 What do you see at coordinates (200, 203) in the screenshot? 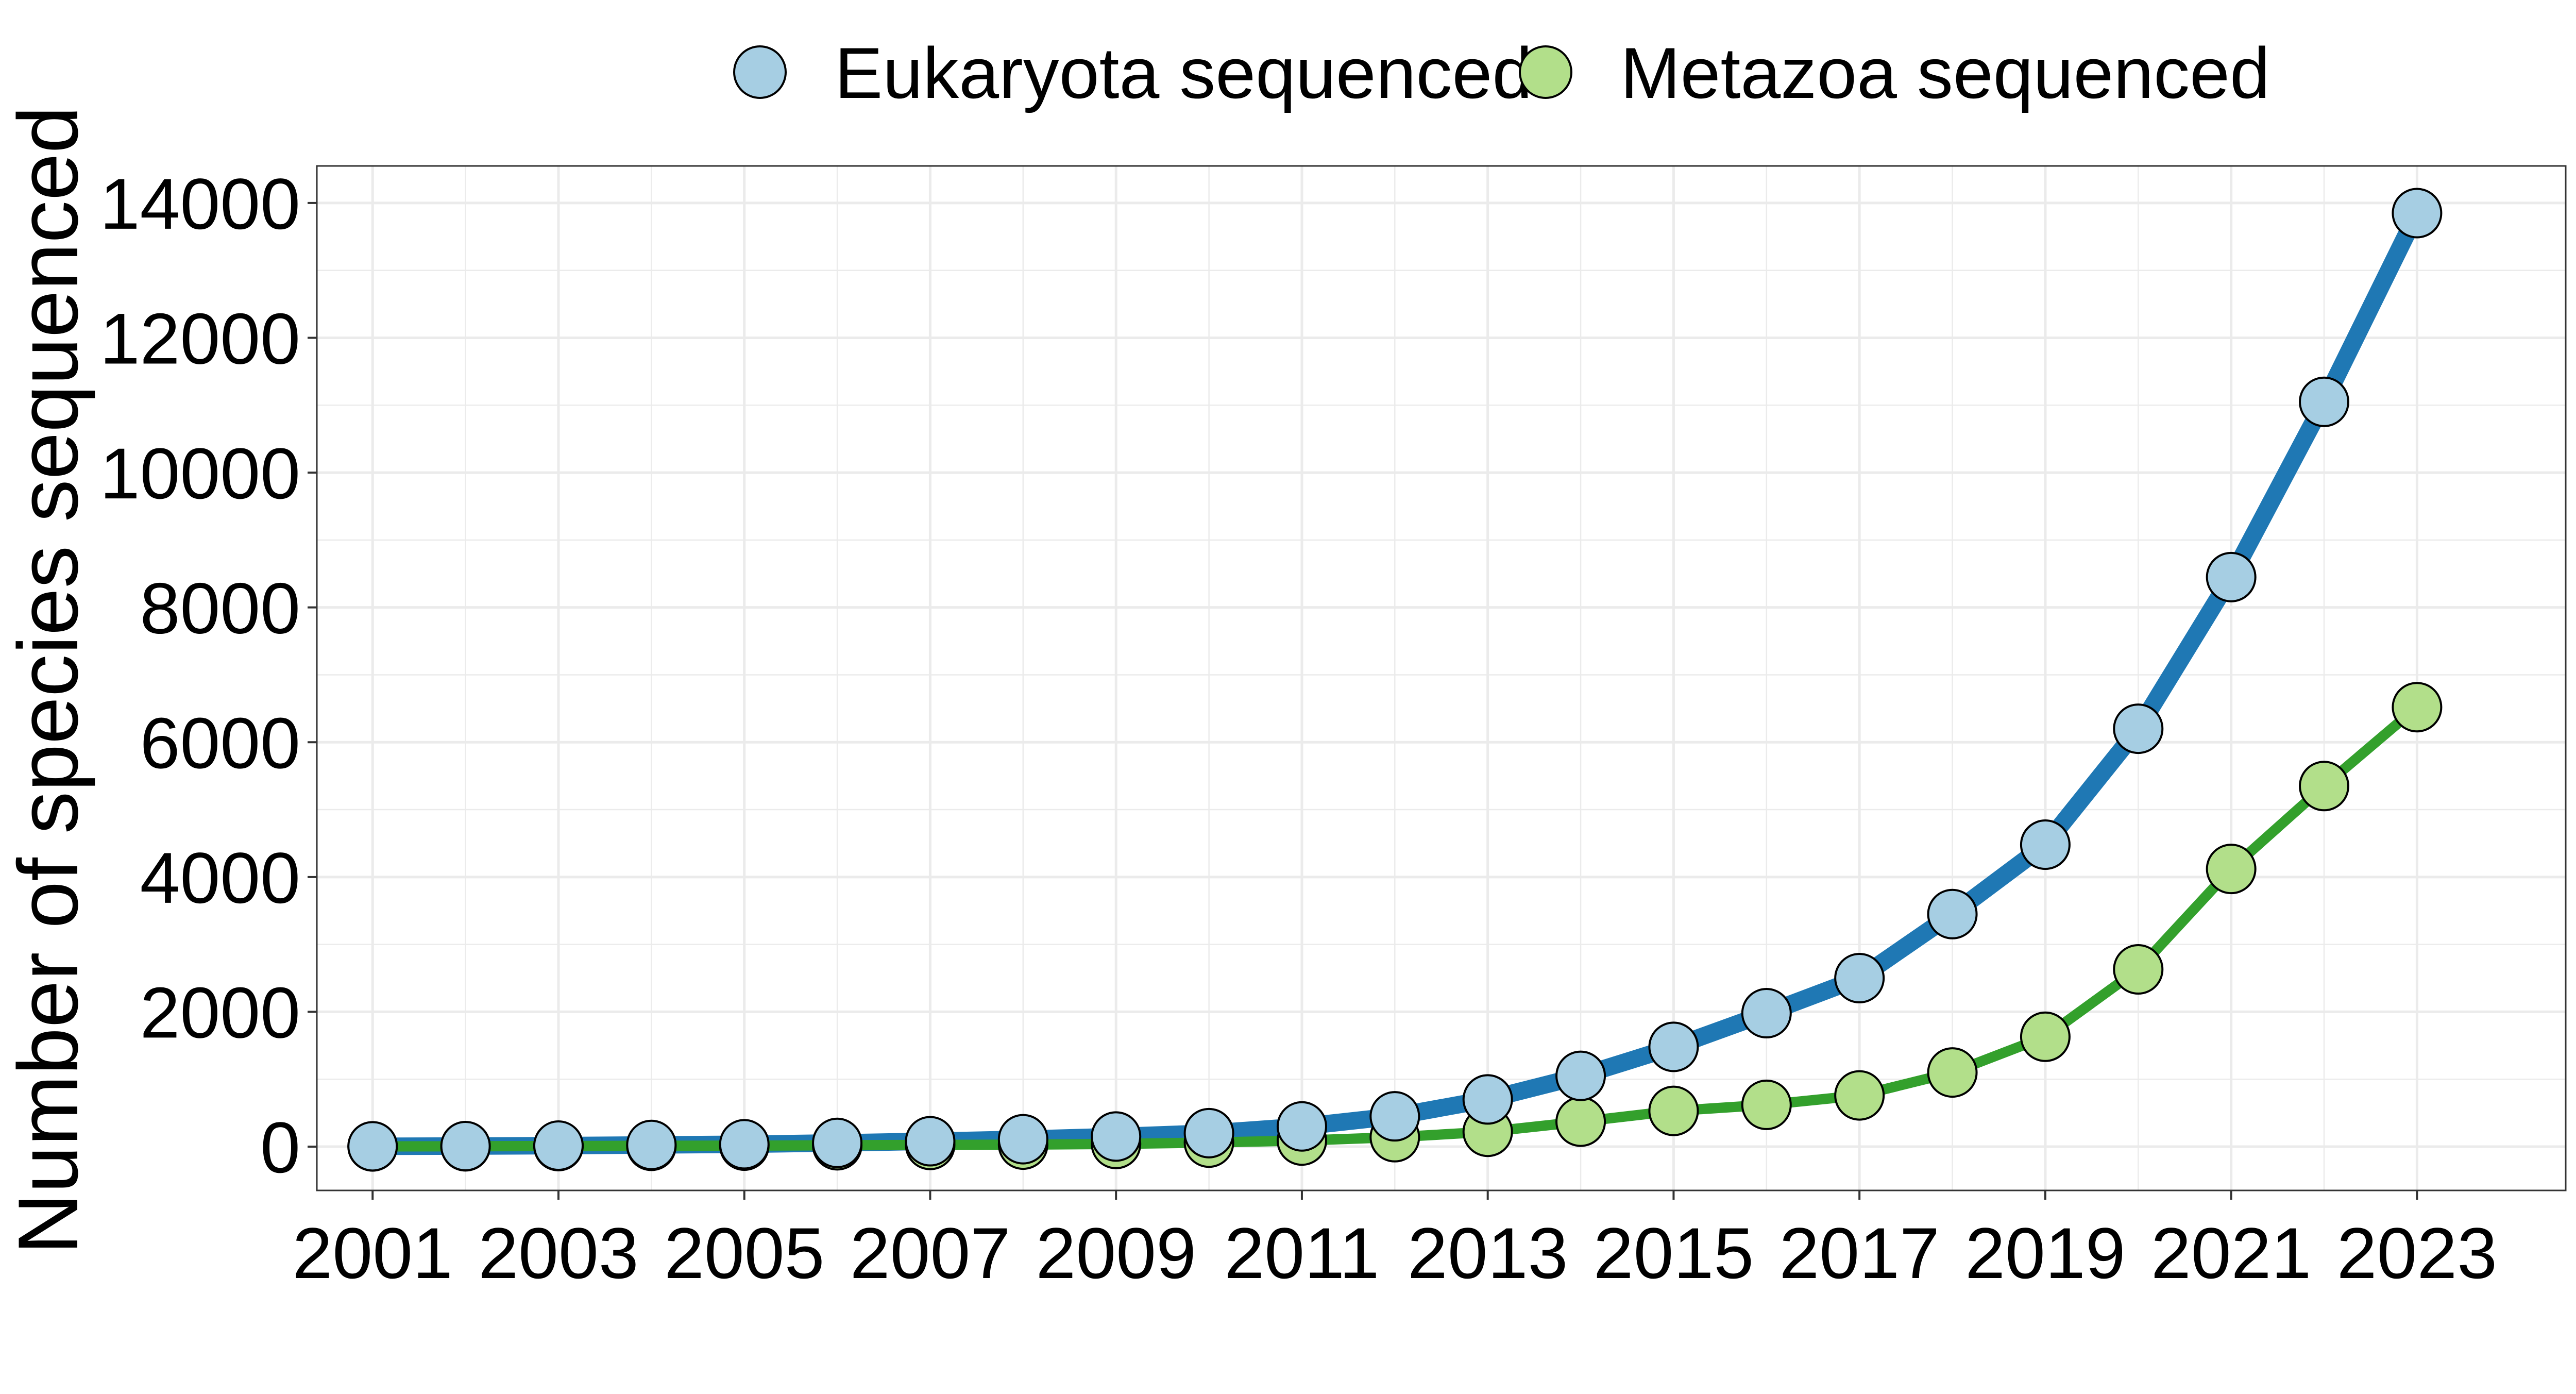
I see `y-tick-label: 14000` at bounding box center [200, 203].